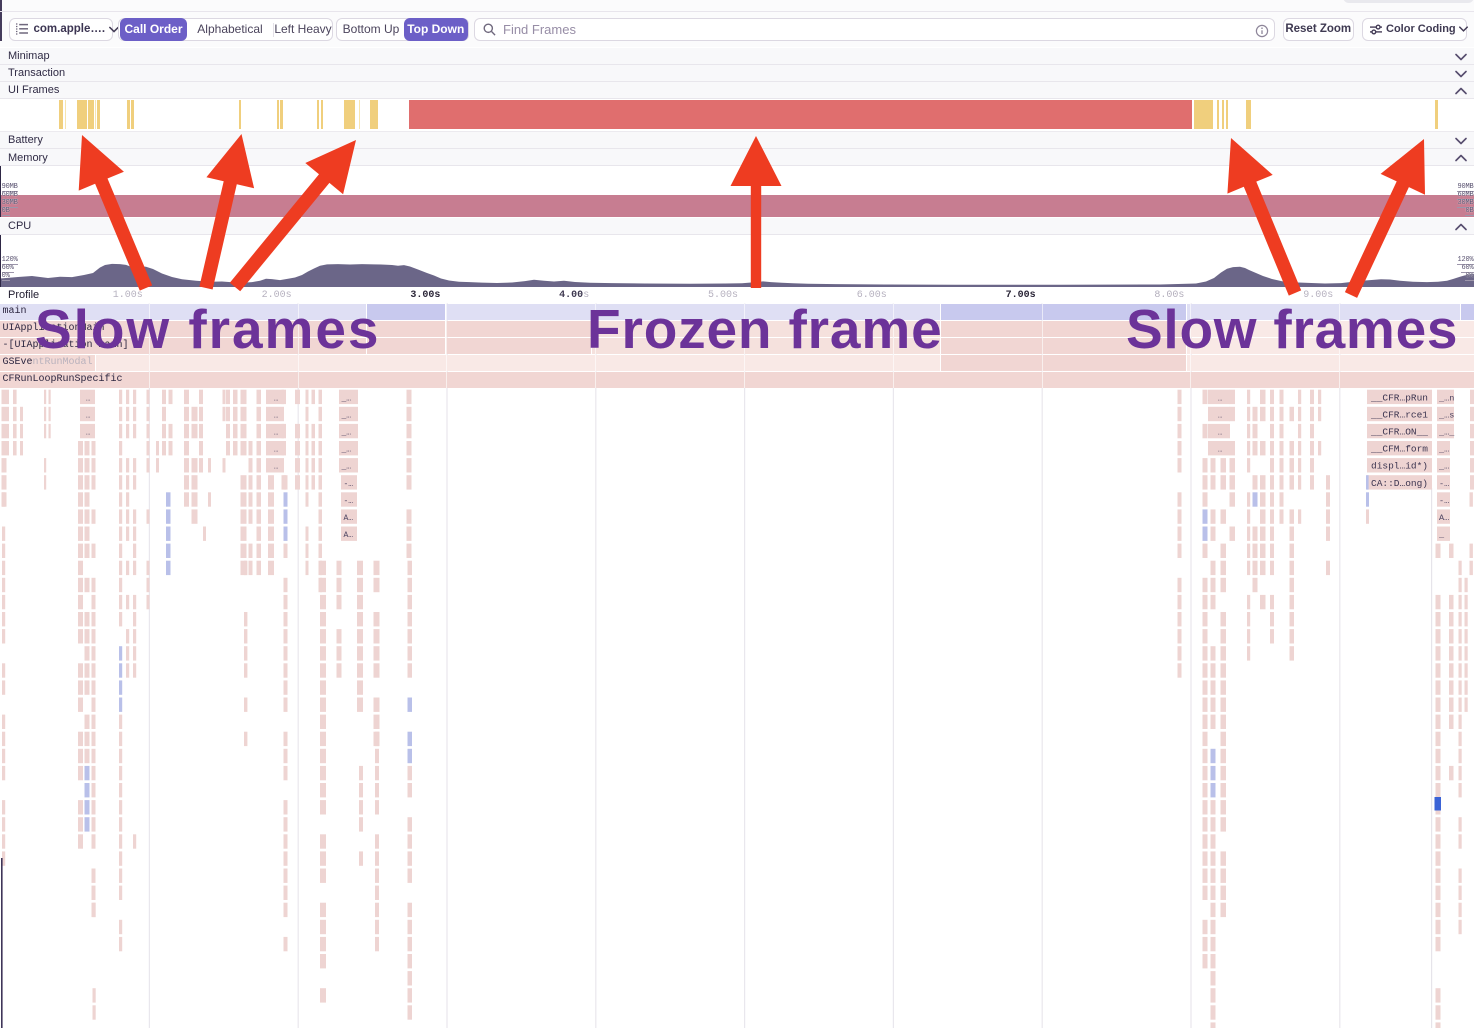  What do you see at coordinates (1399, 397) in the screenshot?
I see `svg-text: __CFR…pRun` at bounding box center [1399, 397].